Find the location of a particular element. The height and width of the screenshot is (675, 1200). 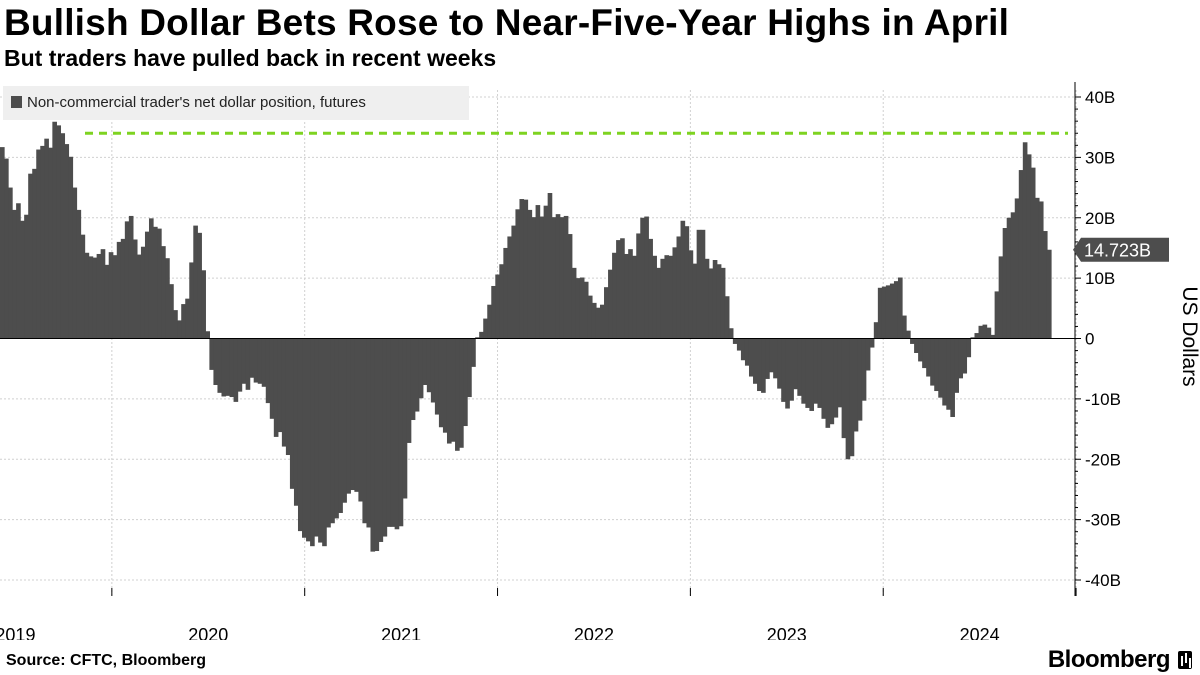

legend-background is located at coordinates (236, 103).